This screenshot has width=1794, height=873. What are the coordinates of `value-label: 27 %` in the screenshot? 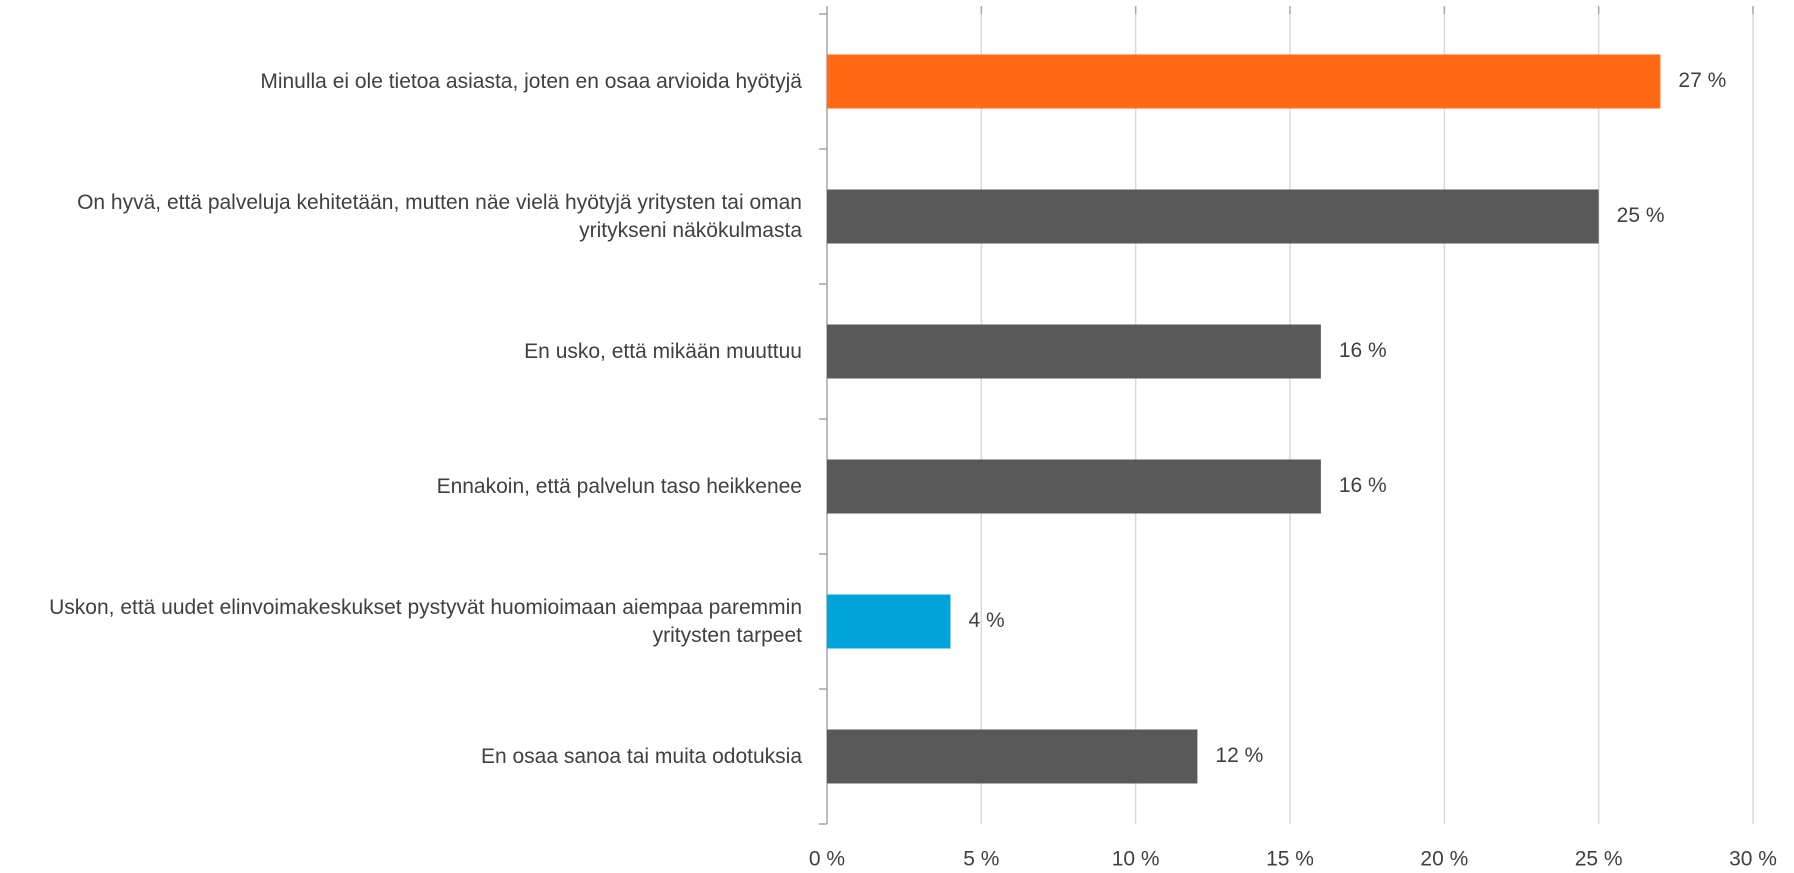 It's located at (1702, 80).